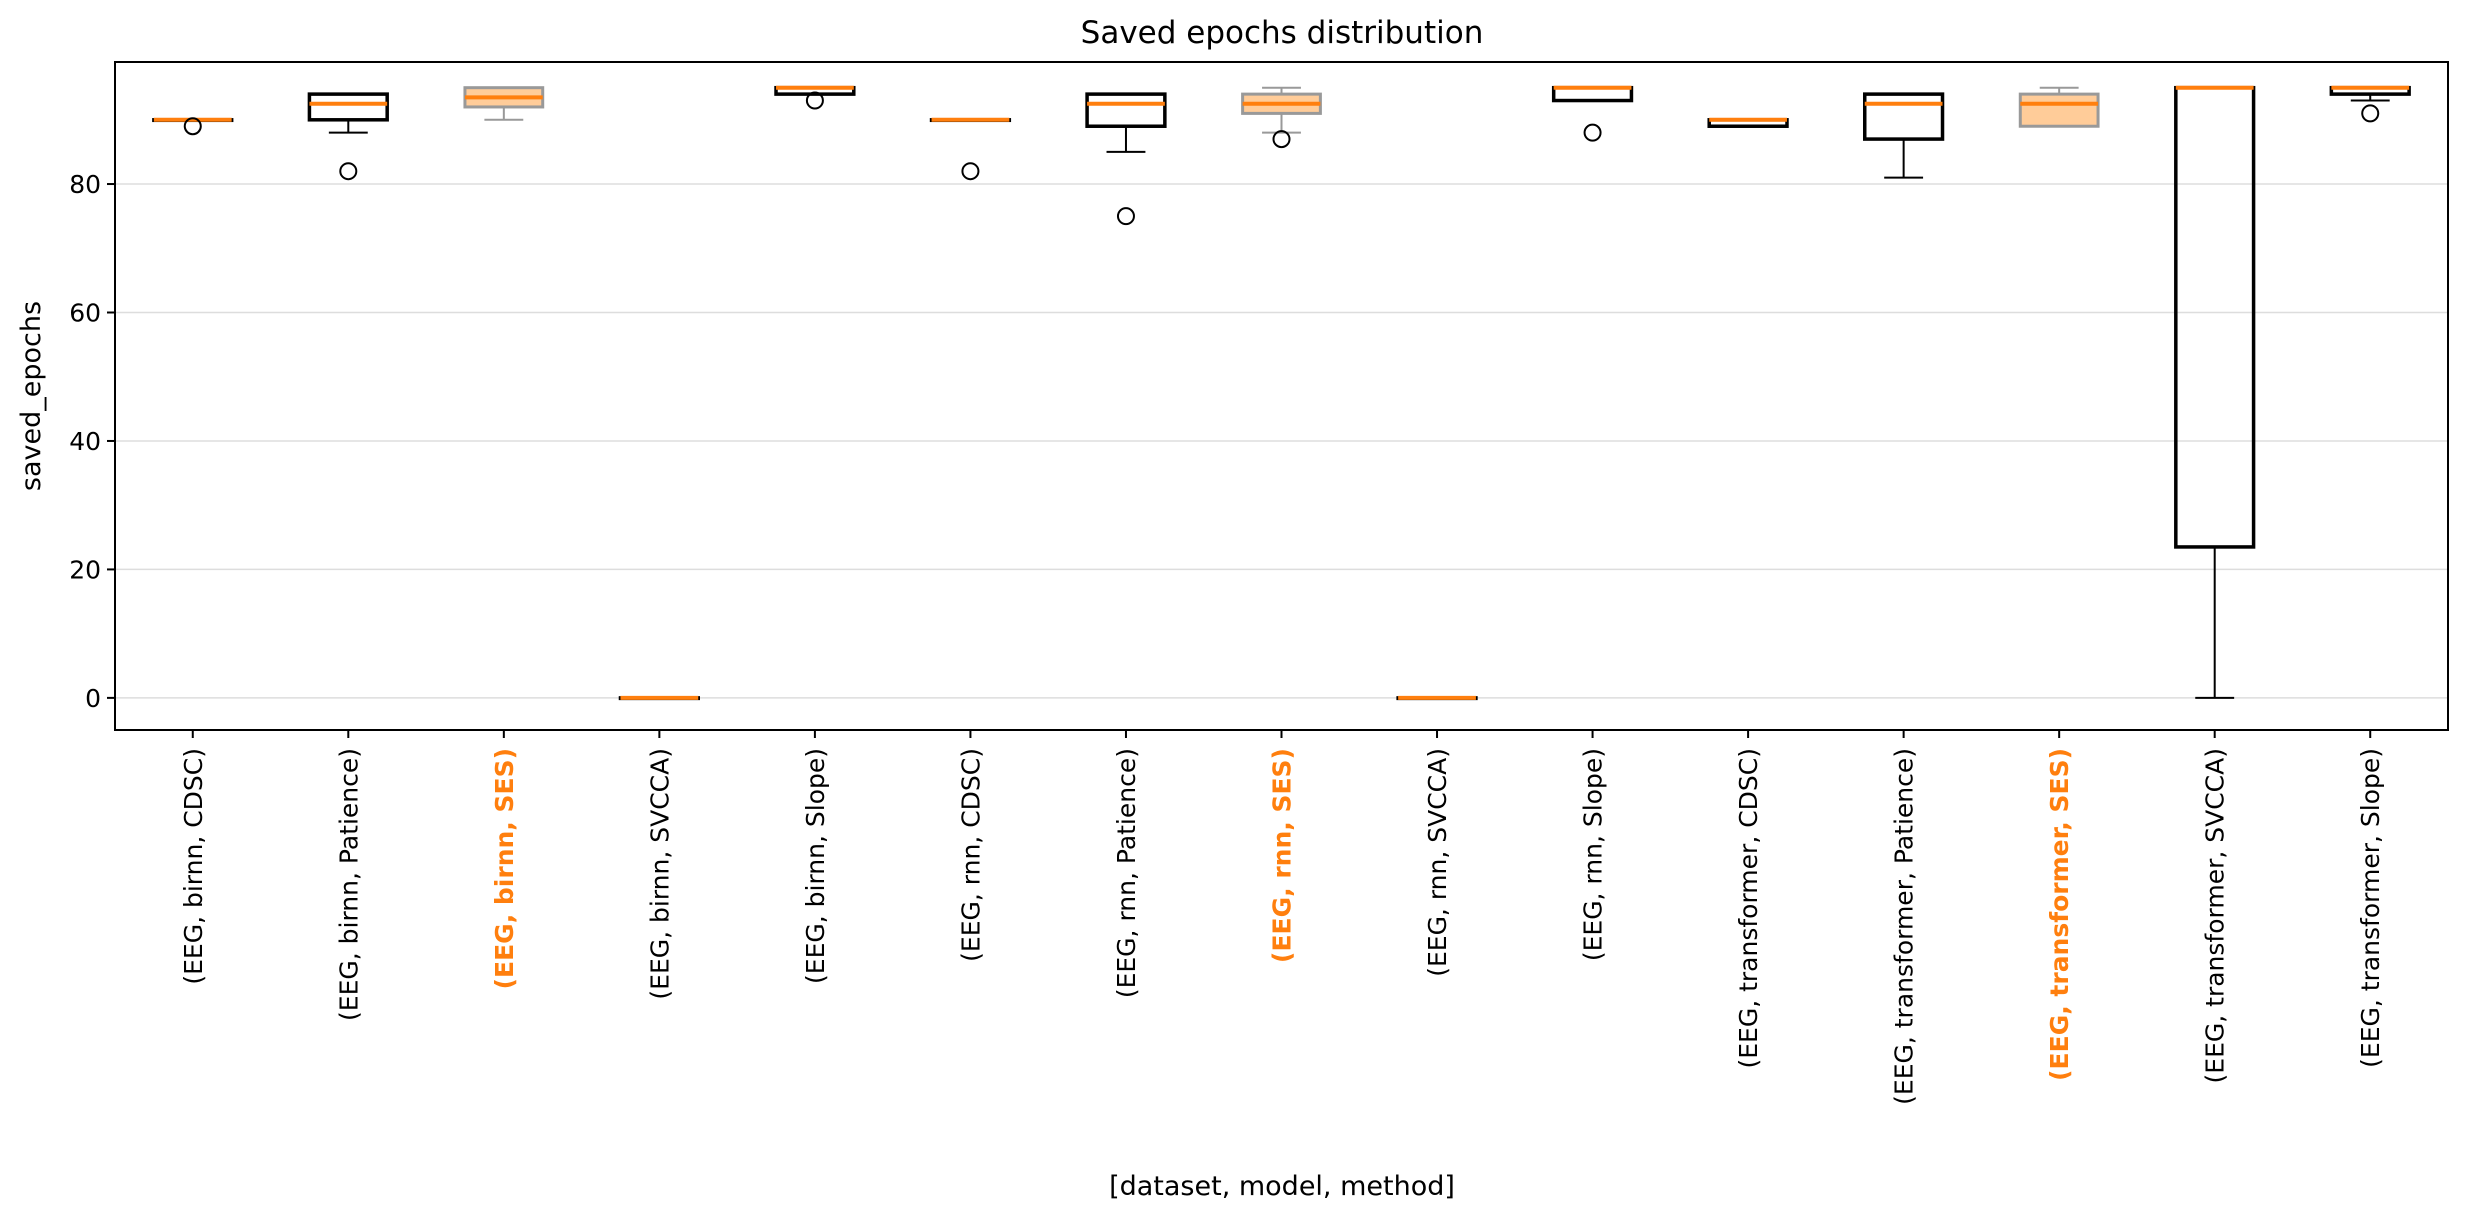  What do you see at coordinates (1437, 862) in the screenshot?
I see `x-category-label: (EEG, rnn, SVCCA)` at bounding box center [1437, 862].